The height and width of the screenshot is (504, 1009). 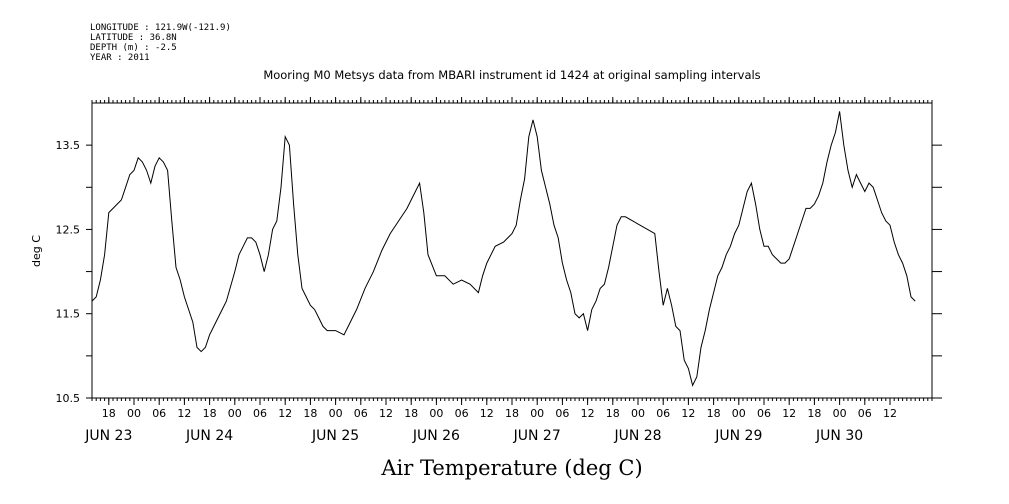 What do you see at coordinates (839, 436) in the screenshot?
I see `day-label: JUN 30` at bounding box center [839, 436].